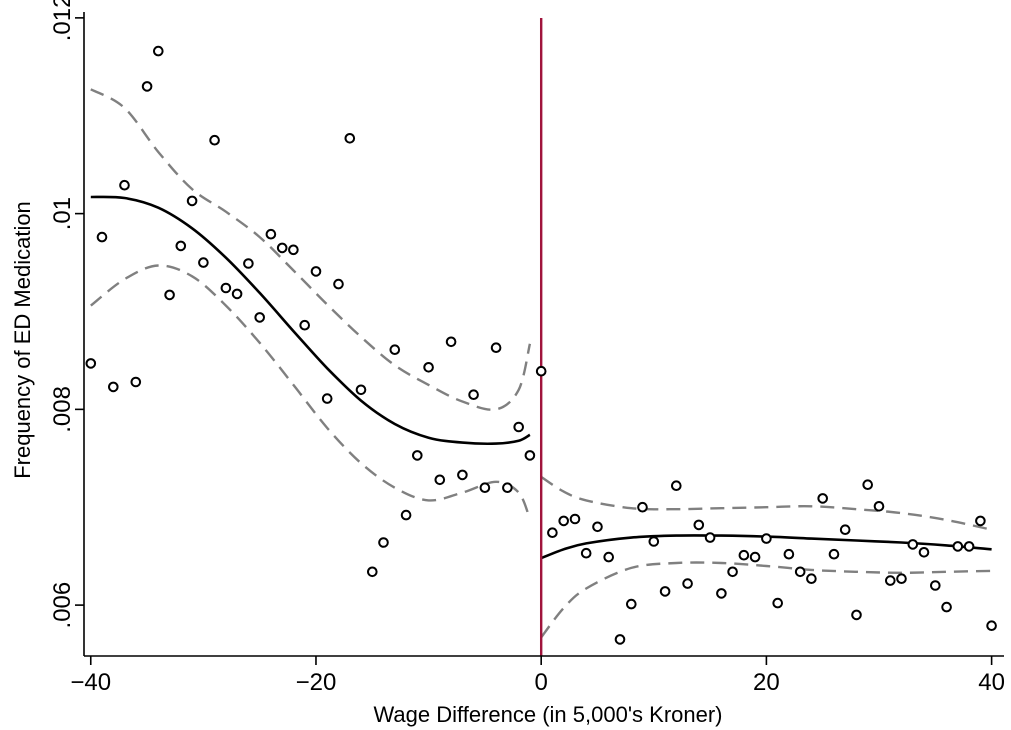  I want to click on ci-upper-right, so click(766, 503).